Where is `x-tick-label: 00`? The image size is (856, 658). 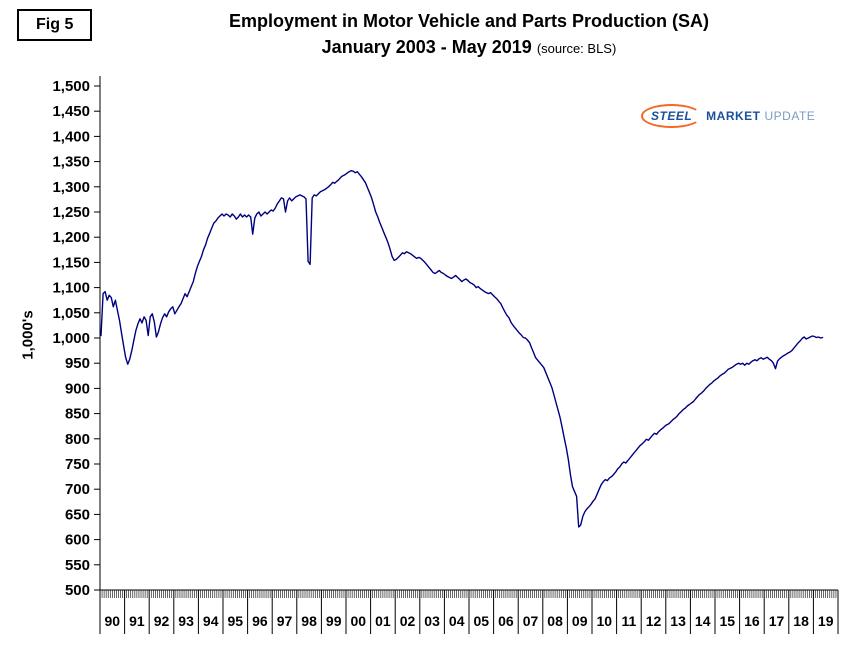 x-tick-label: 00 is located at coordinates (359, 621).